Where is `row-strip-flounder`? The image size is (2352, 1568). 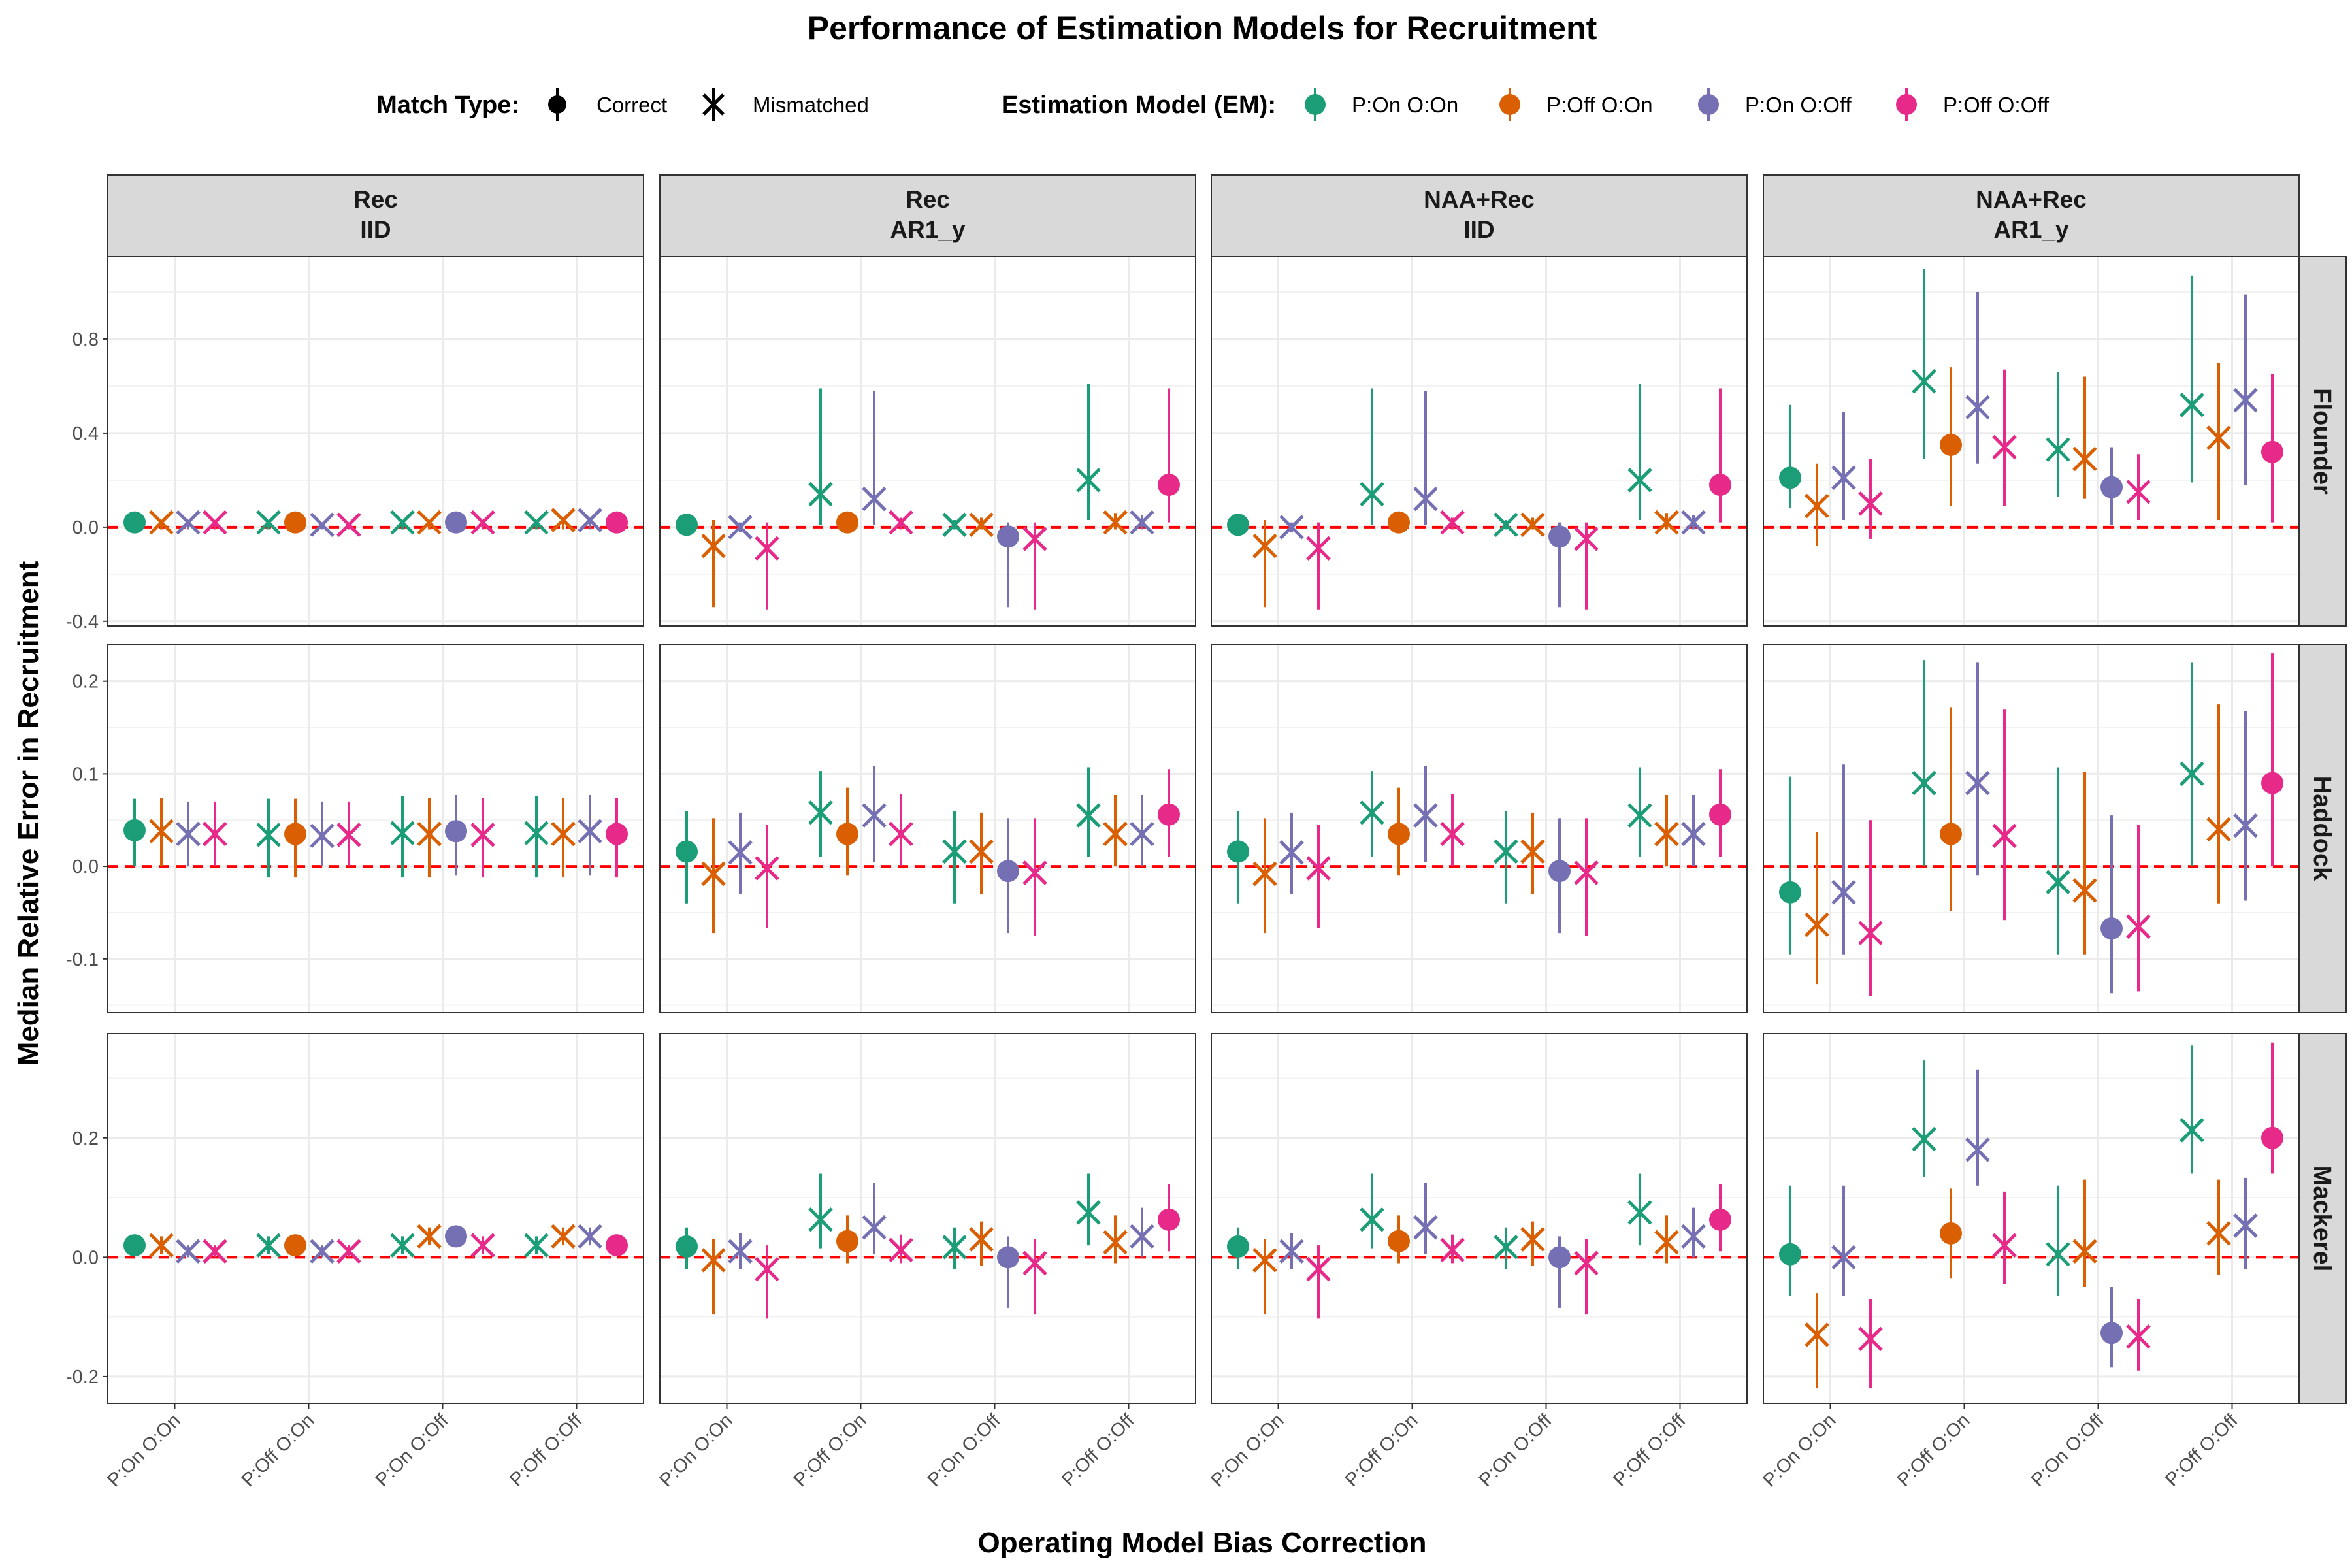 row-strip-flounder is located at coordinates (2322, 441).